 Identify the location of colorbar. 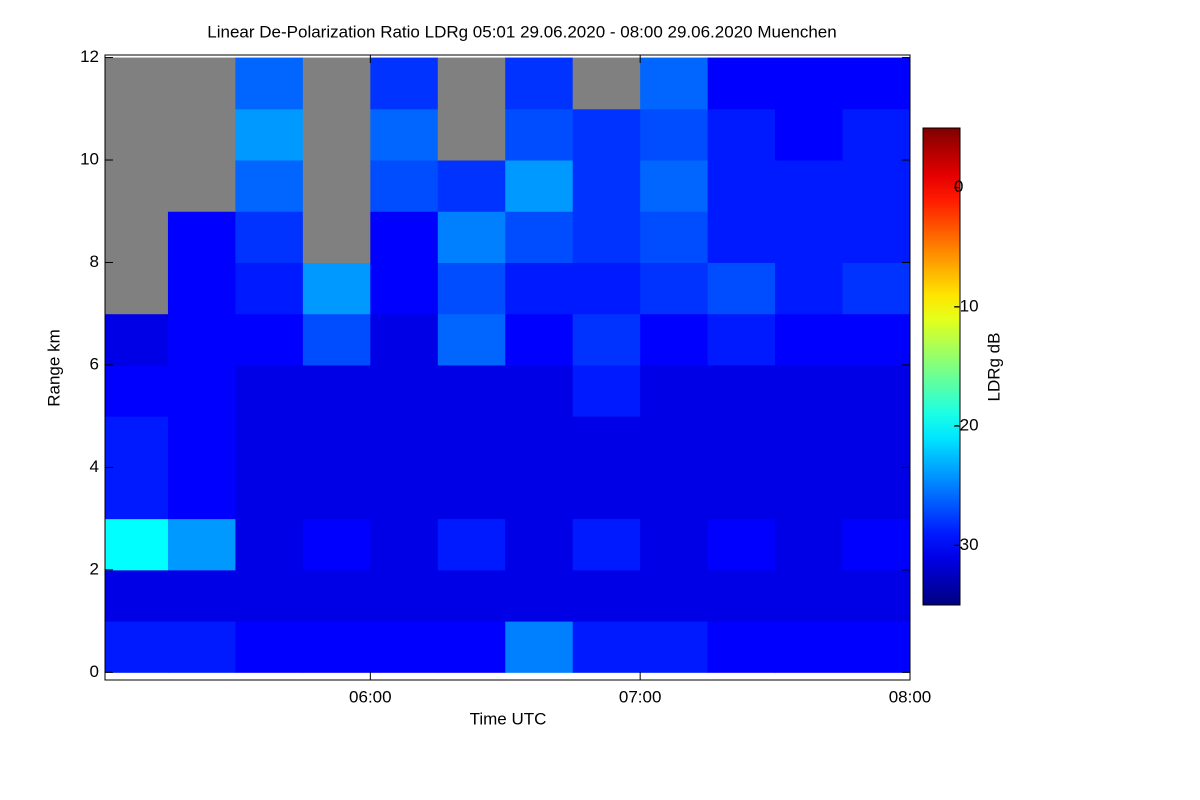
(941, 366).